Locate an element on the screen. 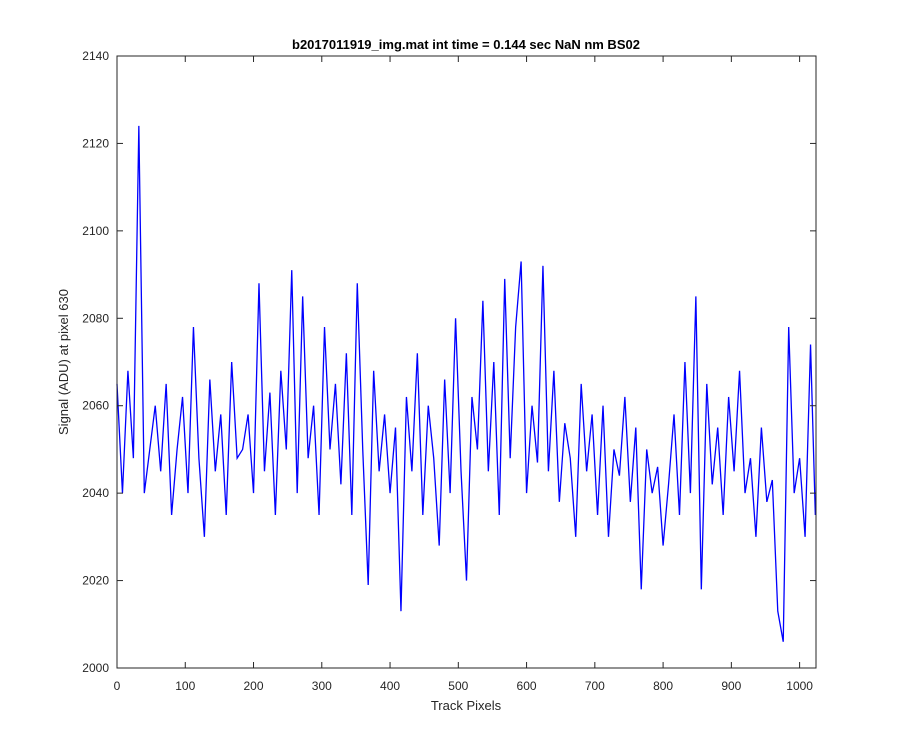 The image size is (900, 750). x-tick-label: 300 is located at coordinates (322, 686).